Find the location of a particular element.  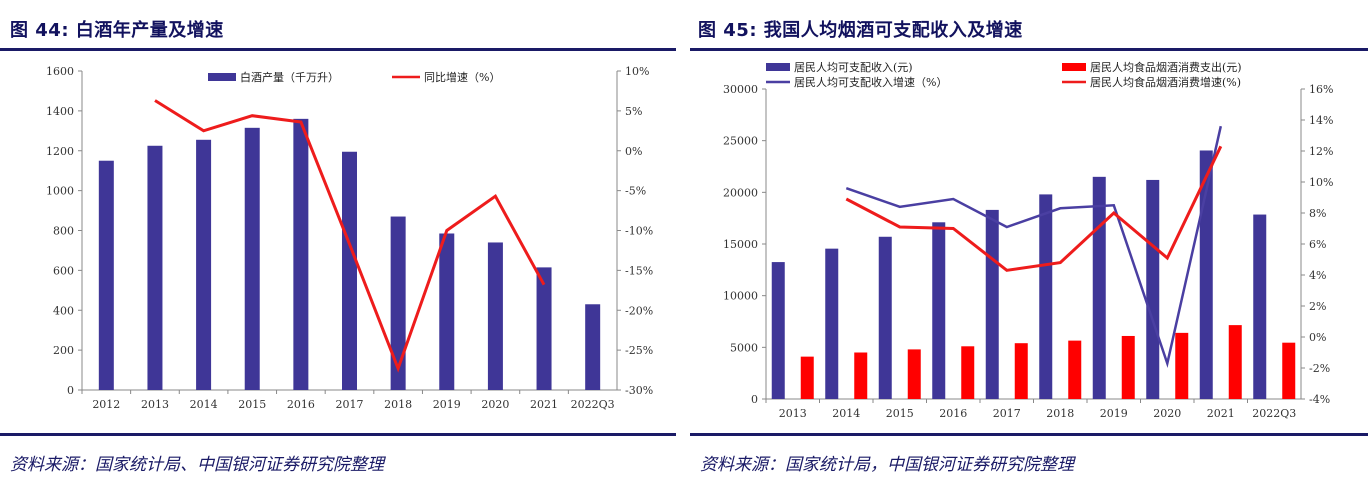

fig44-x-tick-label: 2018 is located at coordinates (398, 404).